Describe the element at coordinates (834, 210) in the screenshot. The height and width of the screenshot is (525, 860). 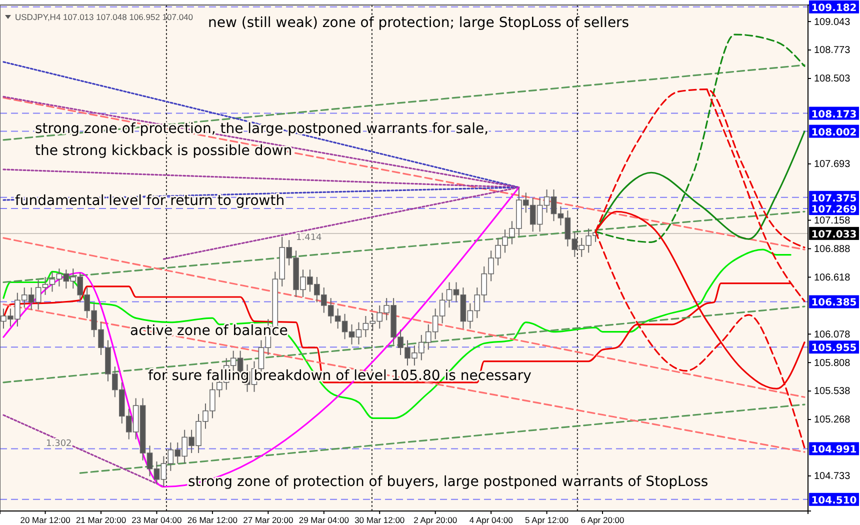
I see `ref-line-label: 107.269` at that location.